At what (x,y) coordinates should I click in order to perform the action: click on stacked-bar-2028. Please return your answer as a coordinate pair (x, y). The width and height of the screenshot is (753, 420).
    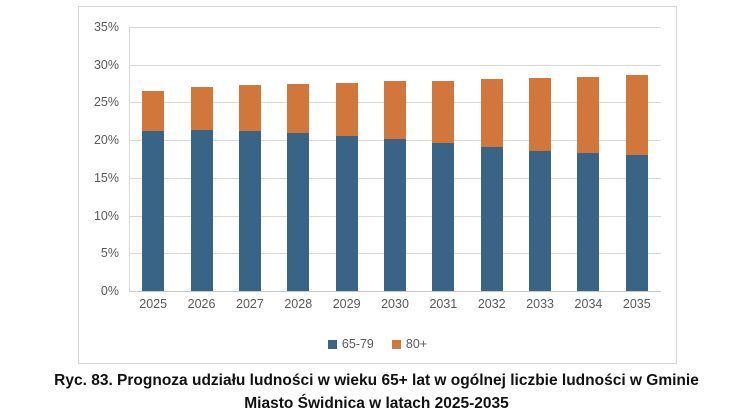
    Looking at the image, I should click on (298, 187).